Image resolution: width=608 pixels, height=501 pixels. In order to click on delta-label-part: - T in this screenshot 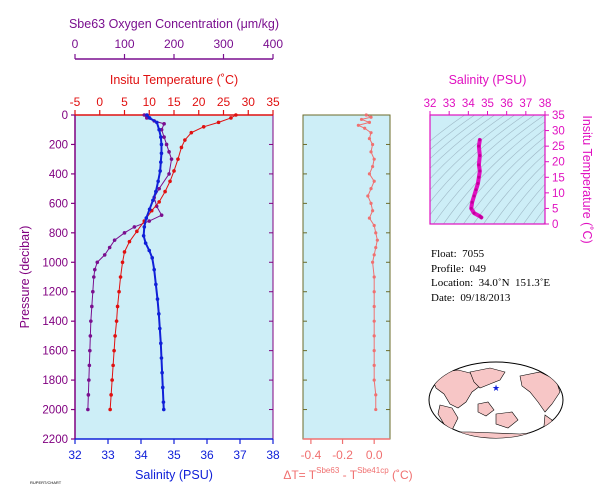, I will do `click(348, 475)`.